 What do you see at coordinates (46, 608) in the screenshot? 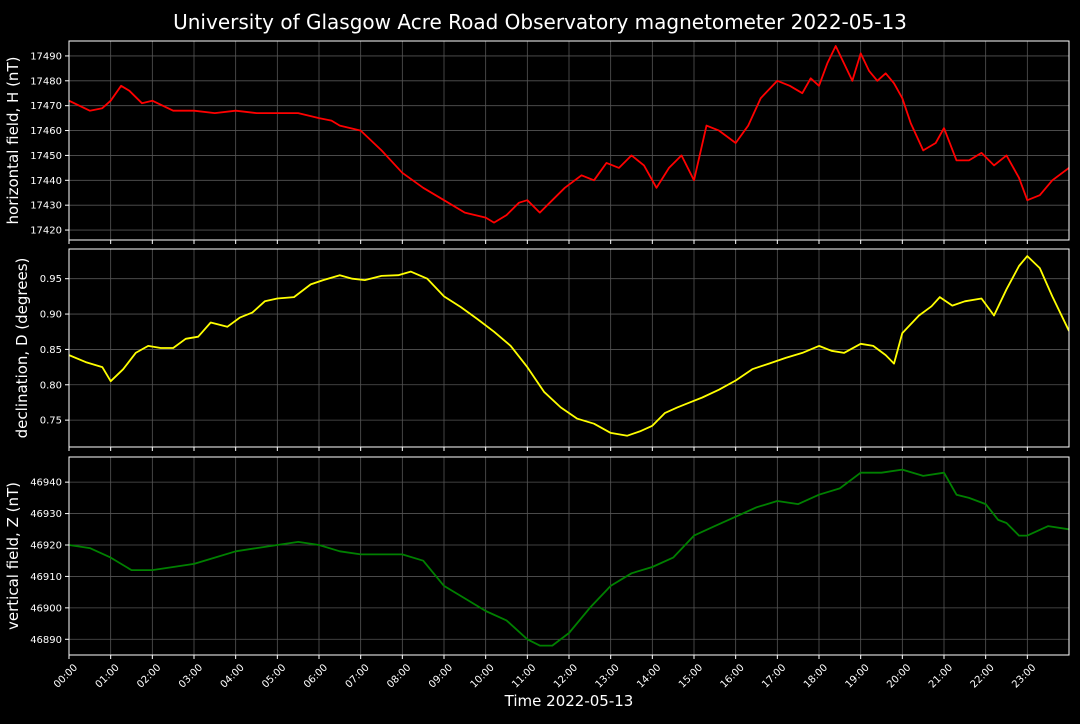
I see `y-tick-label: 46900` at bounding box center [46, 608].